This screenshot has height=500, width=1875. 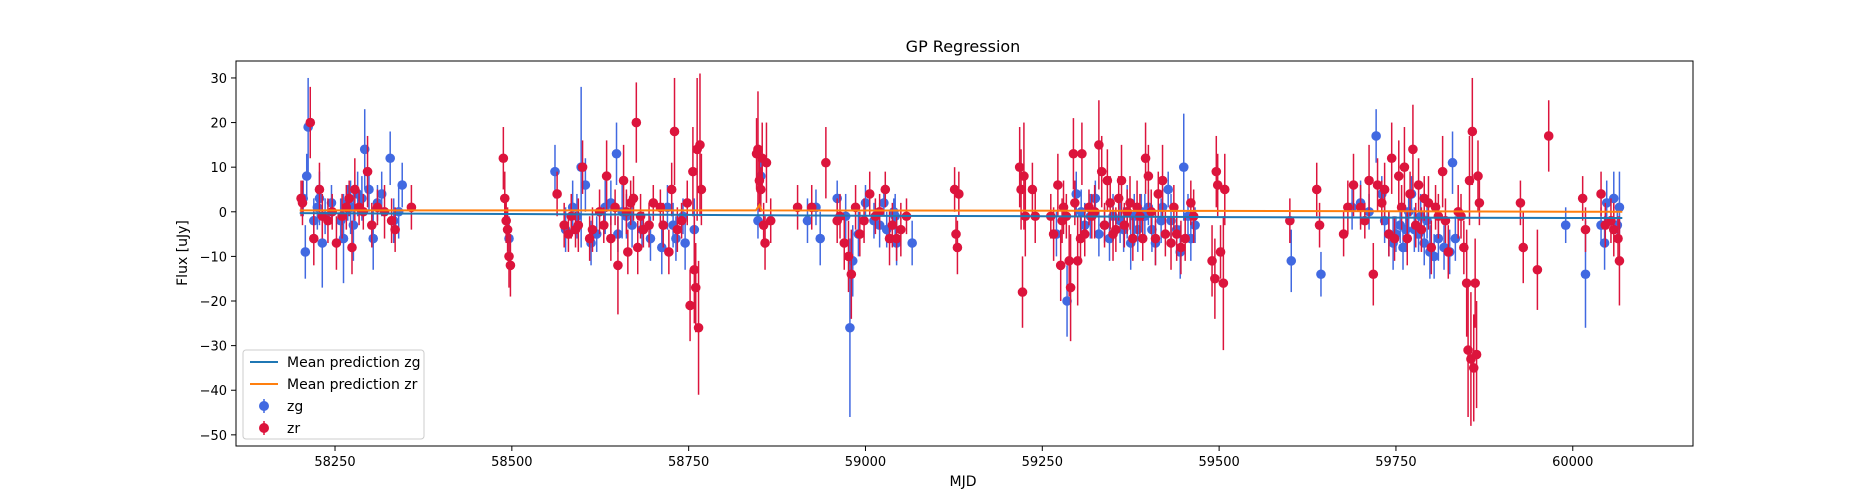 I want to click on x-tick-label: 59250, so click(x=1042, y=462).